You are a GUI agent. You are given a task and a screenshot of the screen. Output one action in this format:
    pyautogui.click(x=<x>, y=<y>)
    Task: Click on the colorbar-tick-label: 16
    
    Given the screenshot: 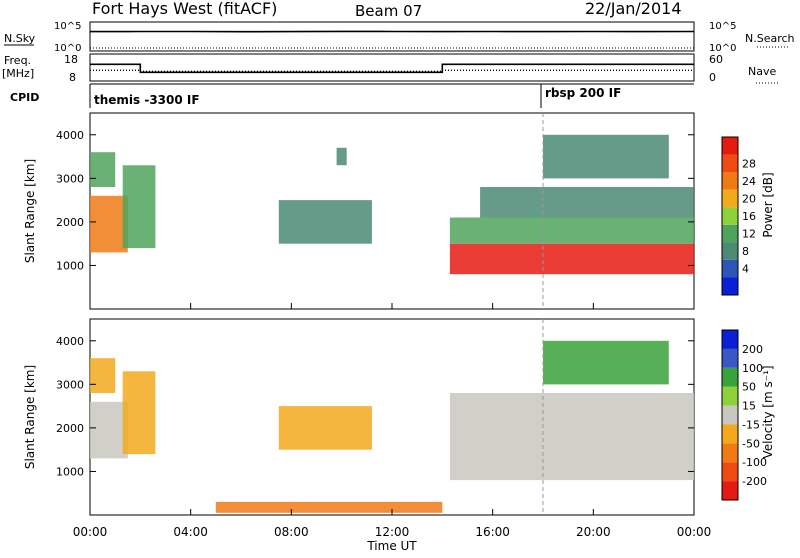 What is the action you would take?
    pyautogui.click(x=749, y=216)
    